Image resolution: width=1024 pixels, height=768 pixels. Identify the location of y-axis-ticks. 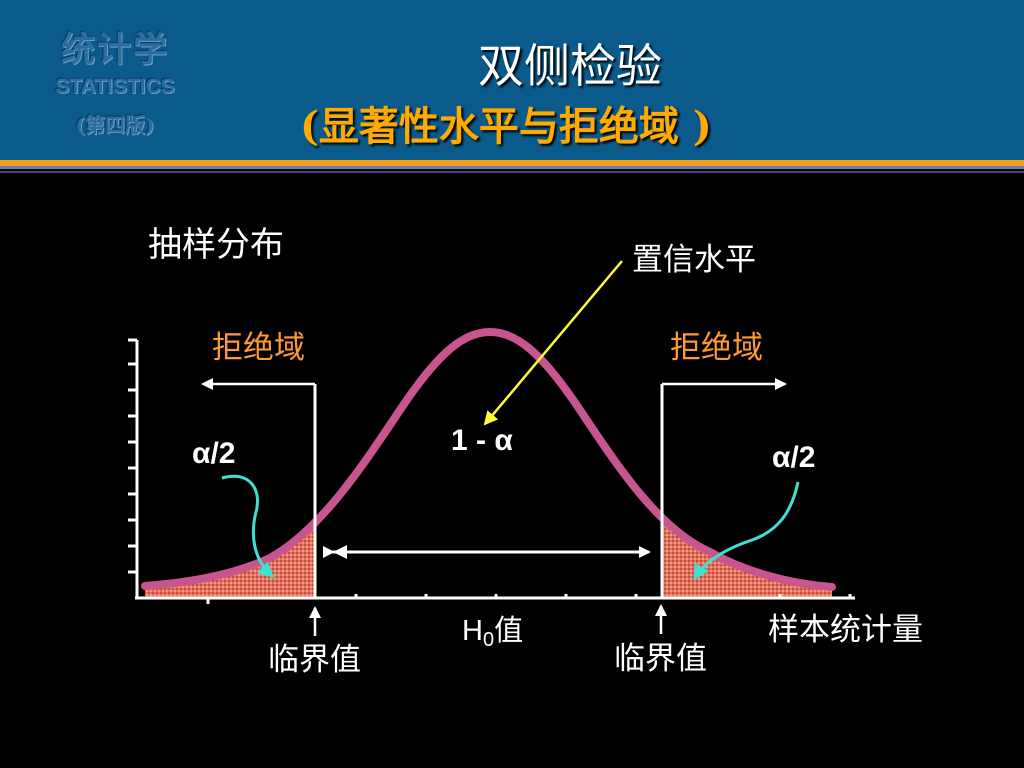
(132, 456).